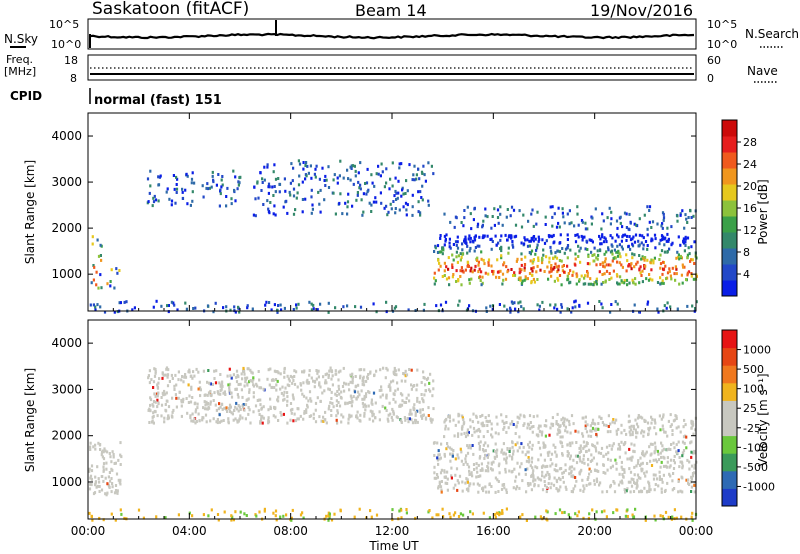 The height and width of the screenshot is (554, 800). Describe the element at coordinates (594, 531) in the screenshot. I see `x-tick-label: 20:00` at that location.